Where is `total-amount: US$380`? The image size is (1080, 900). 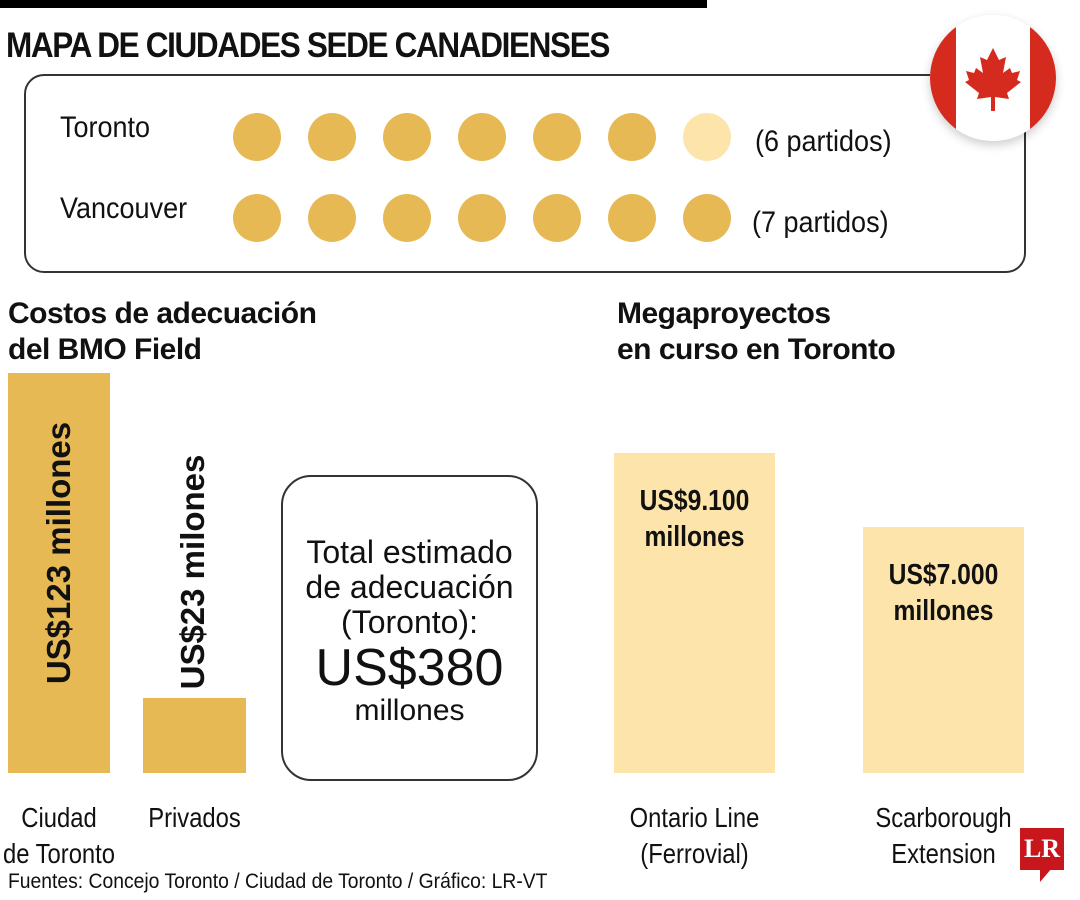 total-amount: US$380 is located at coordinates (409, 668).